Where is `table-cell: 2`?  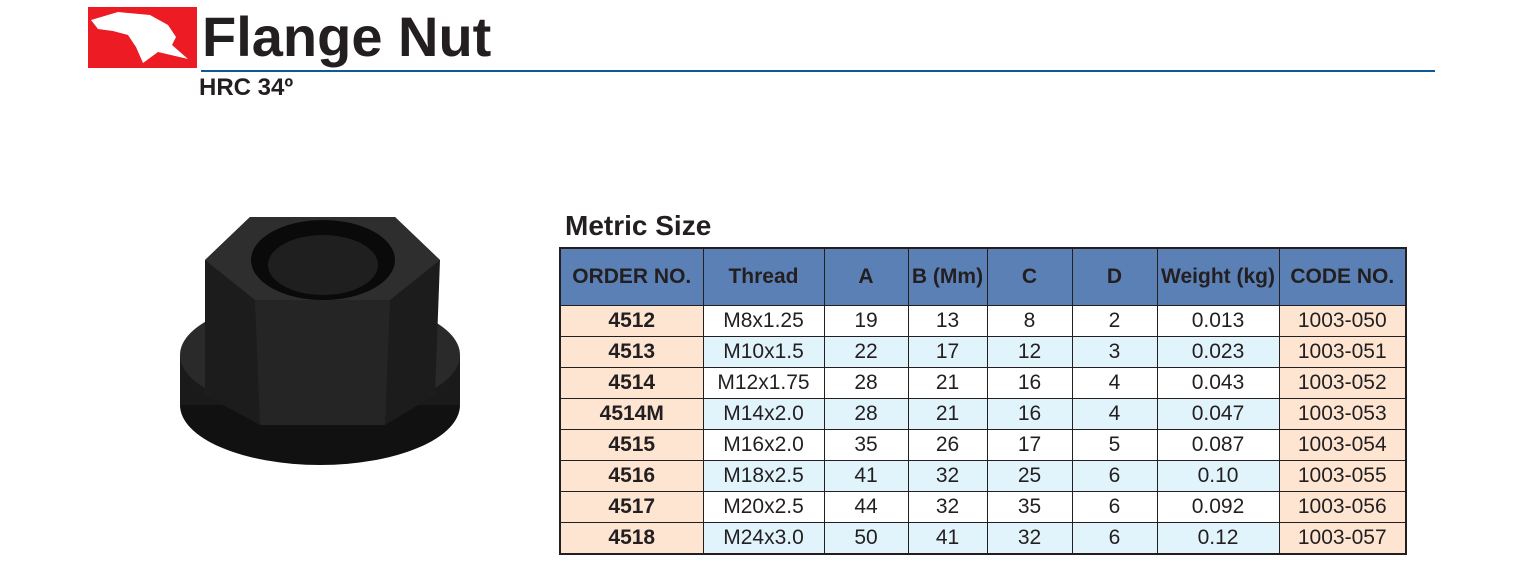
table-cell: 2 is located at coordinates (1114, 321).